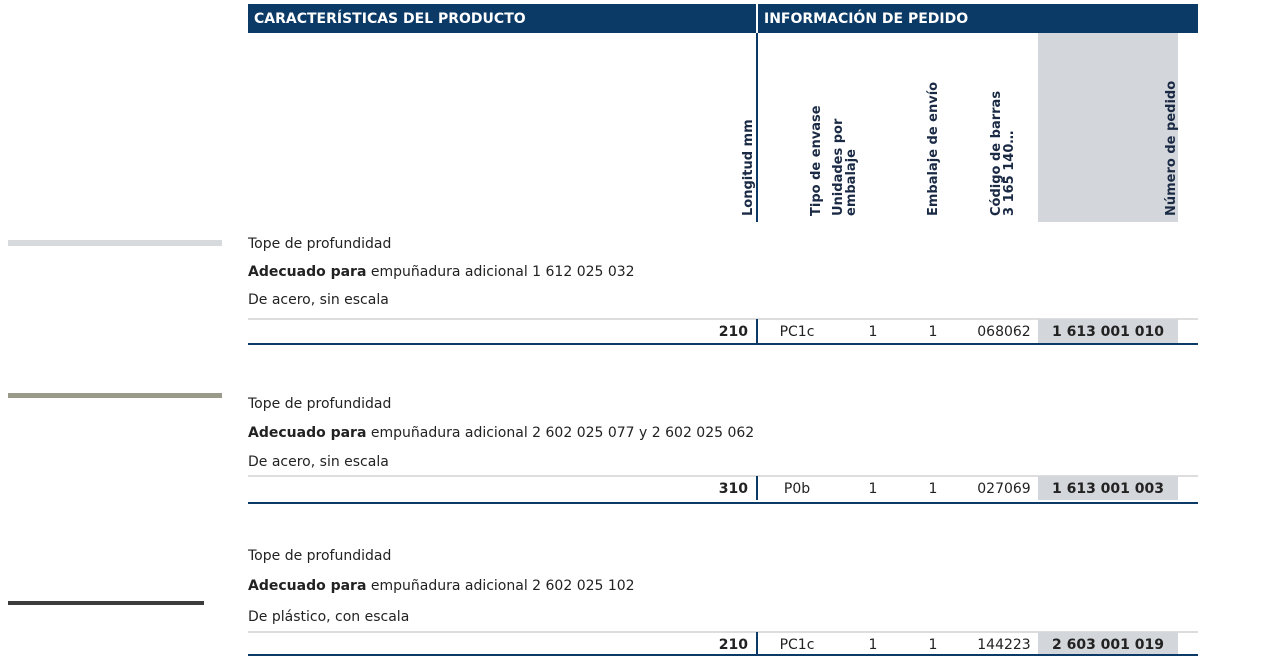 The width and height of the screenshot is (1276, 662). I want to click on row-value: 027069, so click(1003, 489).